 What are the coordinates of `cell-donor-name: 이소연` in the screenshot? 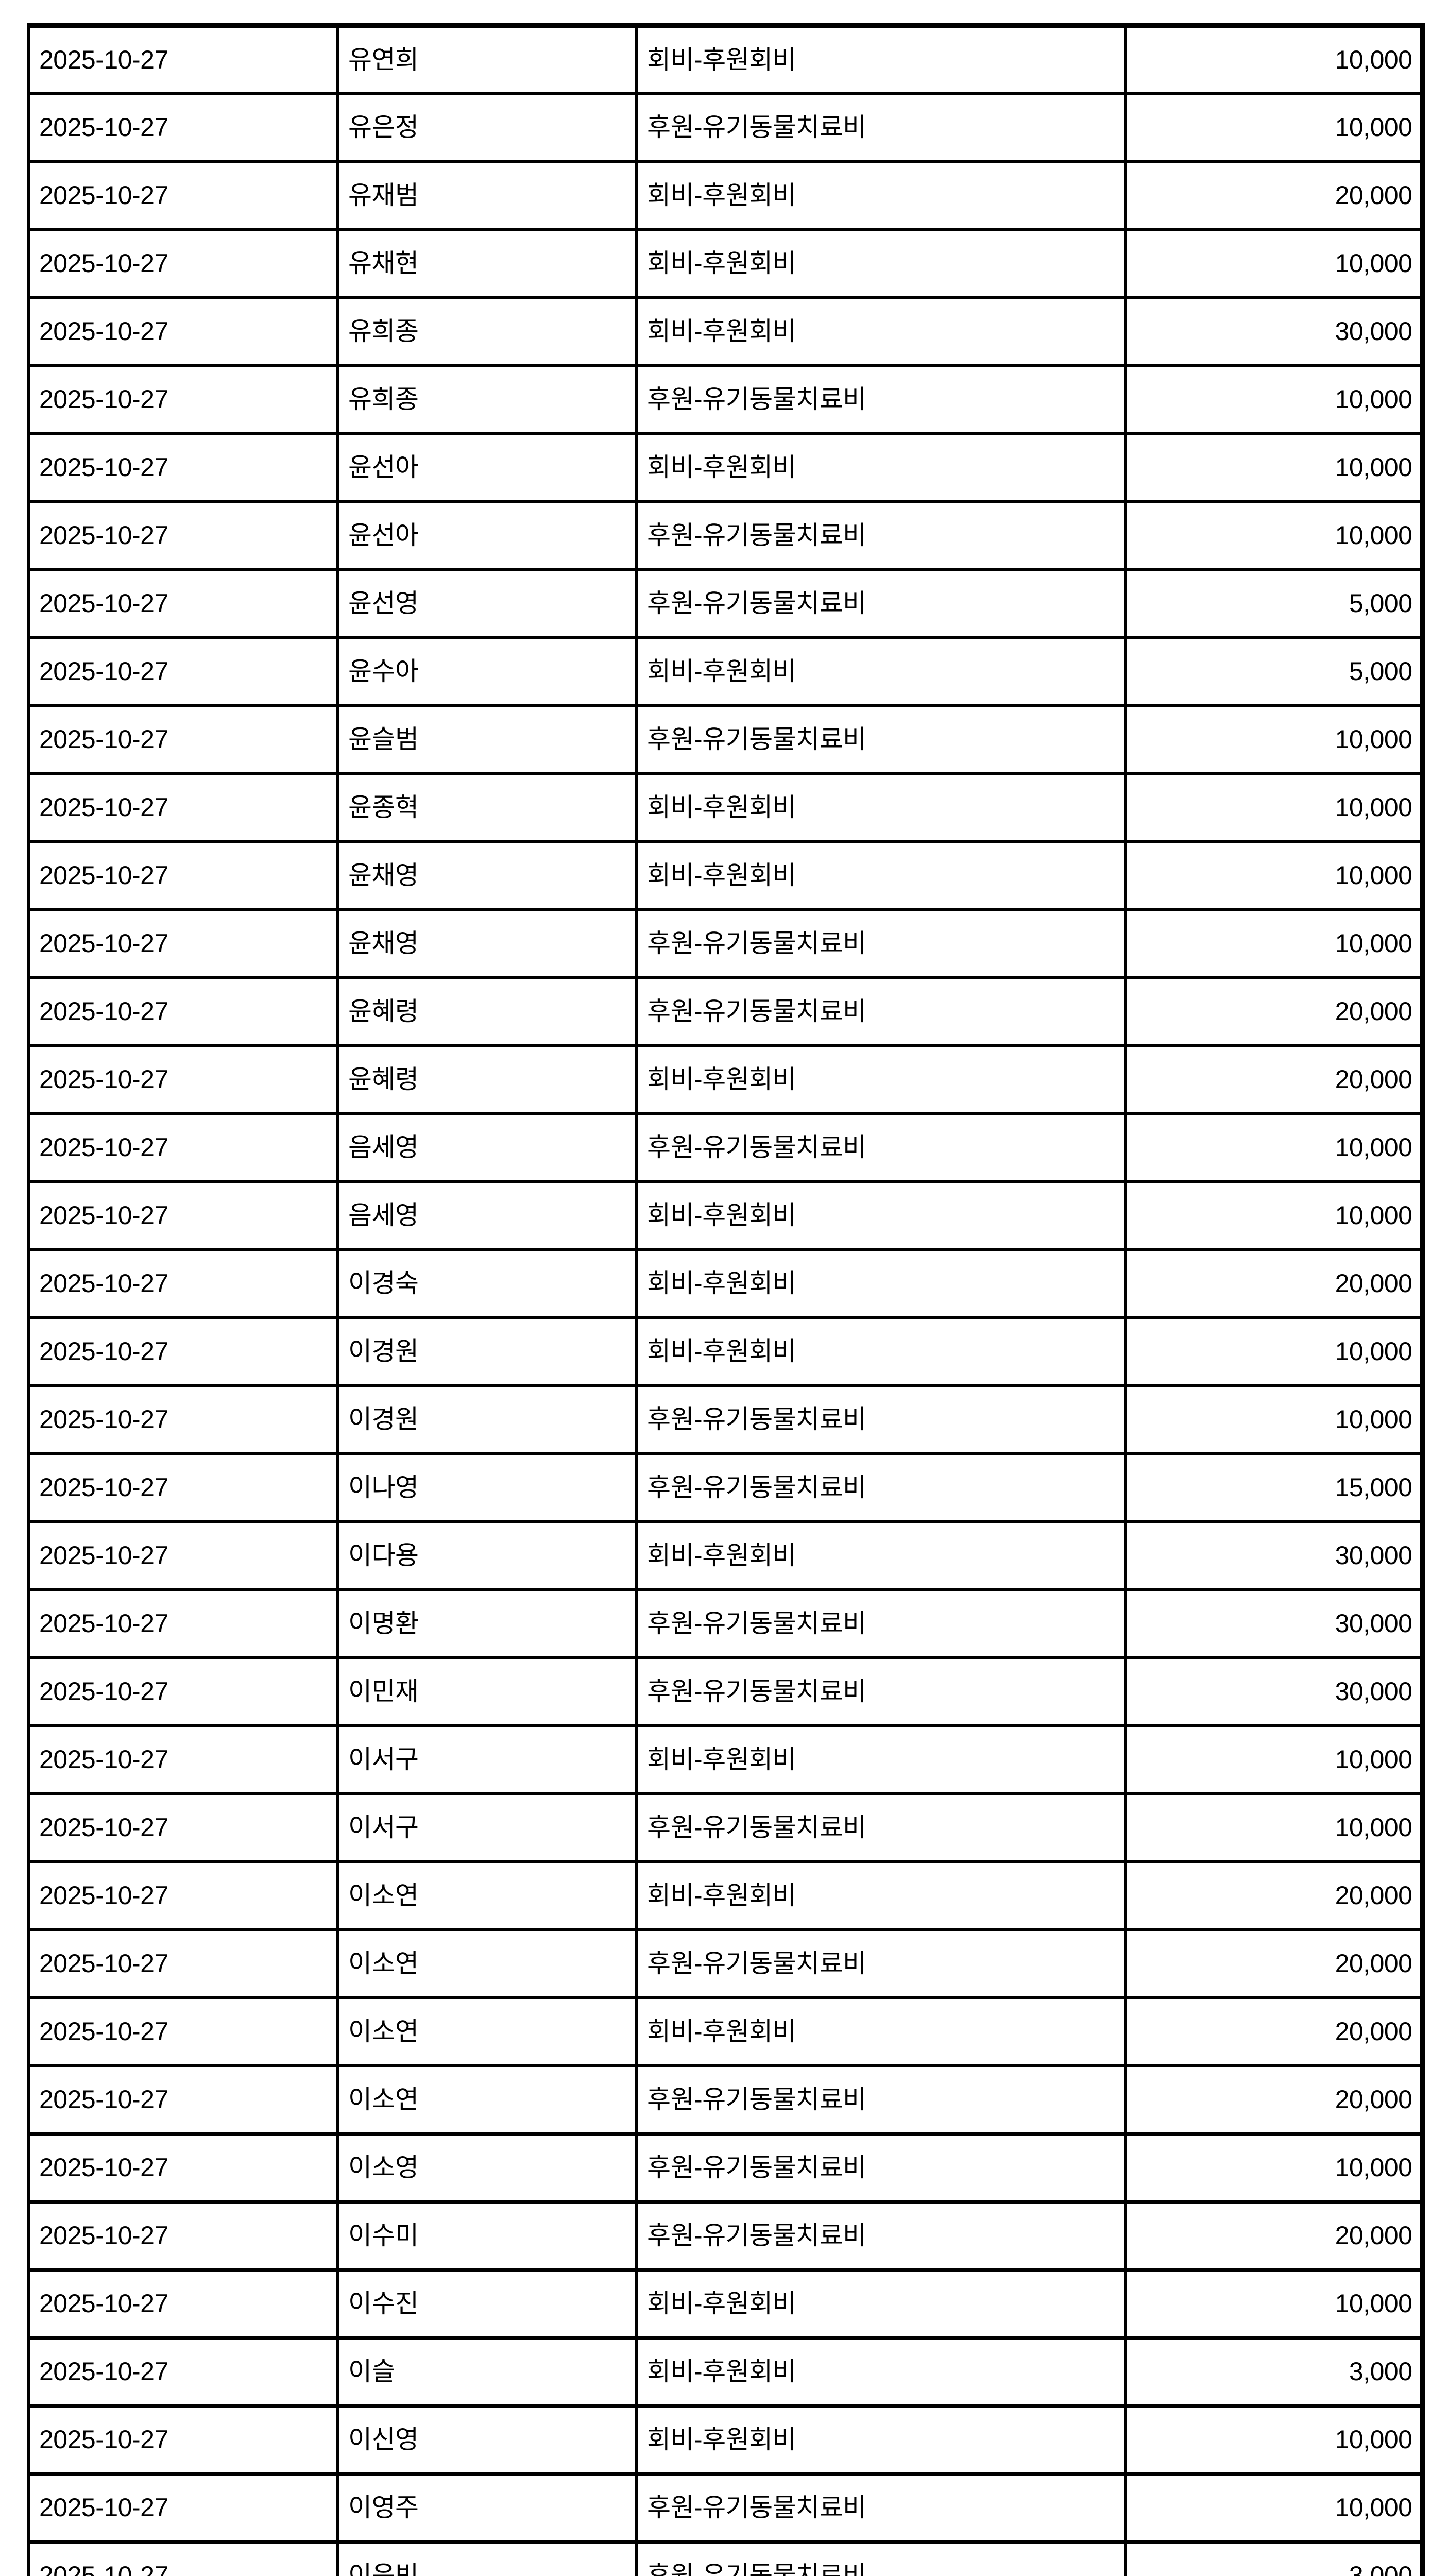 It's located at (486, 2100).